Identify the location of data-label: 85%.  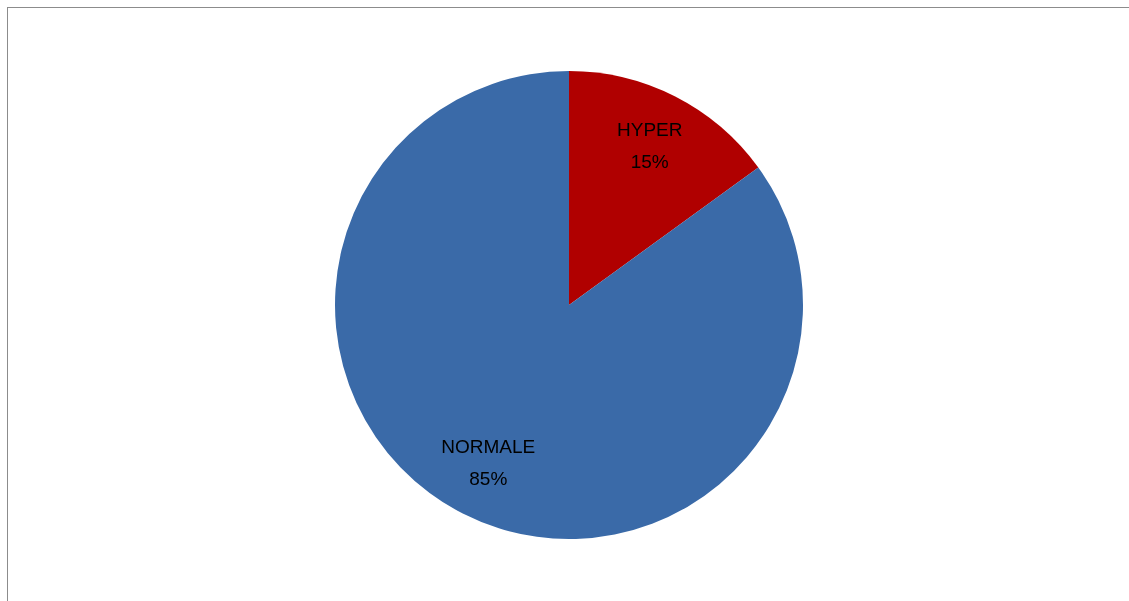
(488, 478).